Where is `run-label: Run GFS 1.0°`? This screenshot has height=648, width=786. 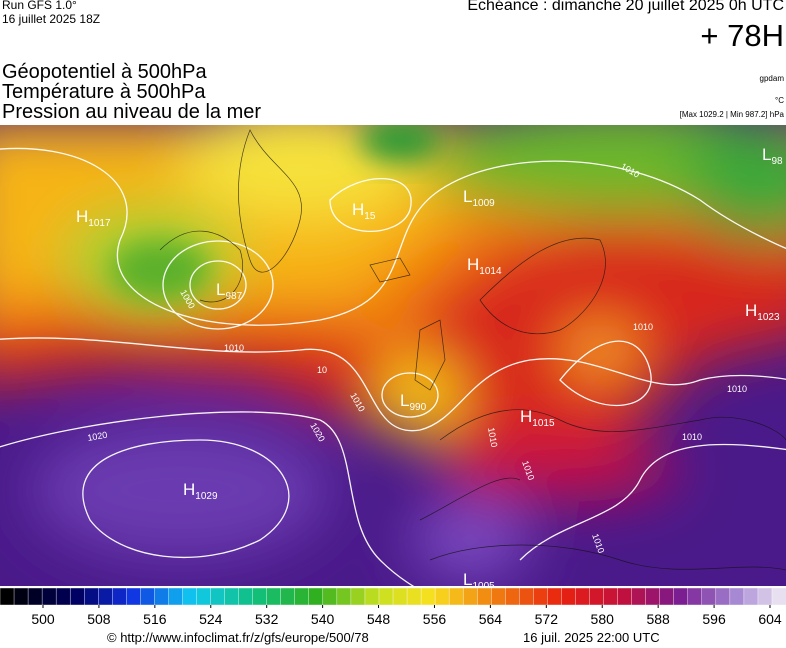 run-label: Run GFS 1.0° is located at coordinates (39, 6).